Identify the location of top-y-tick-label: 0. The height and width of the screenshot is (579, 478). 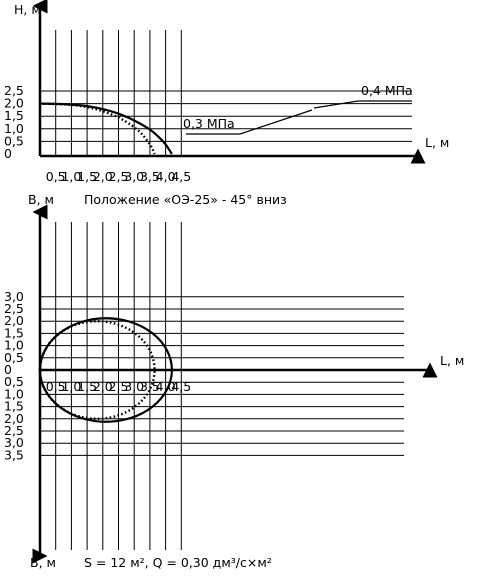
(8, 153).